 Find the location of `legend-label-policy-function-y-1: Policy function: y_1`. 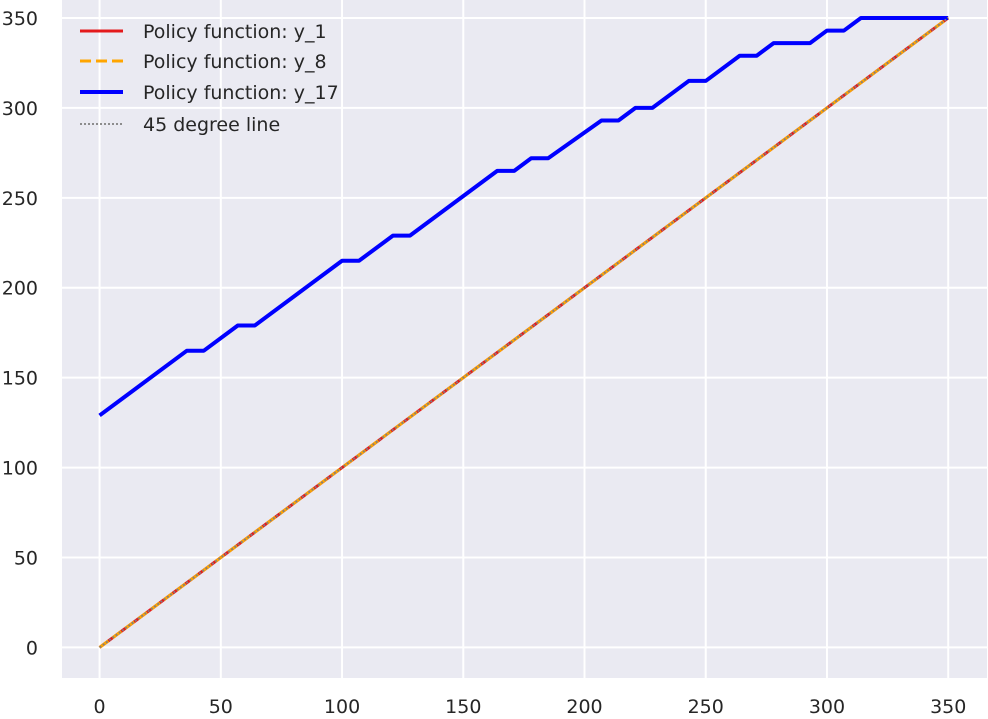

legend-label-policy-function-y-1: Policy function: y_1 is located at coordinates (235, 32).